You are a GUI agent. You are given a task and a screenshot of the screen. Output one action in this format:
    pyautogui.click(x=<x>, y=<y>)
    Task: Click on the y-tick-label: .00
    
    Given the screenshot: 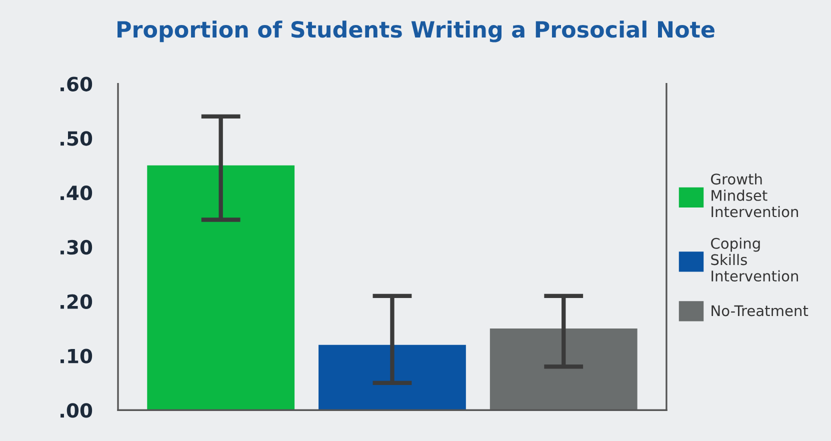 What is the action you would take?
    pyautogui.click(x=76, y=410)
    